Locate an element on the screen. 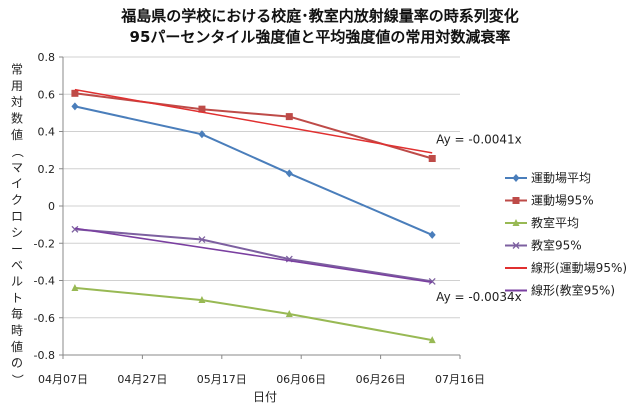 The image size is (640, 416). x-tick-label: 07月16日 is located at coordinates (460, 379).